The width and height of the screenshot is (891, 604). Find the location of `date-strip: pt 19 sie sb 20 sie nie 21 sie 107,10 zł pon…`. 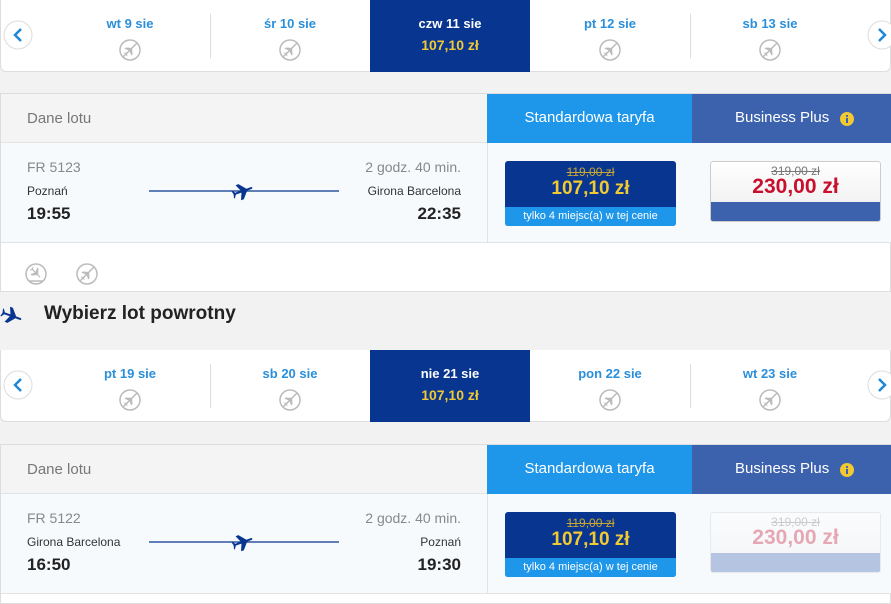

date-strip: pt 19 sie sb 20 sie nie 21 sie 107,10 zł pon… is located at coordinates (445, 386).